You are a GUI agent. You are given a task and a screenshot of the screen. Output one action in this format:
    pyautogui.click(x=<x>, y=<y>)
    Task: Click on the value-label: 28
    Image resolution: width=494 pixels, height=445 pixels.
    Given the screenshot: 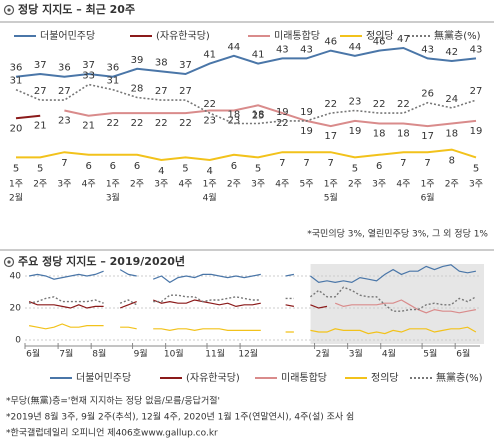 What is the action you would take?
    pyautogui.click(x=137, y=88)
    